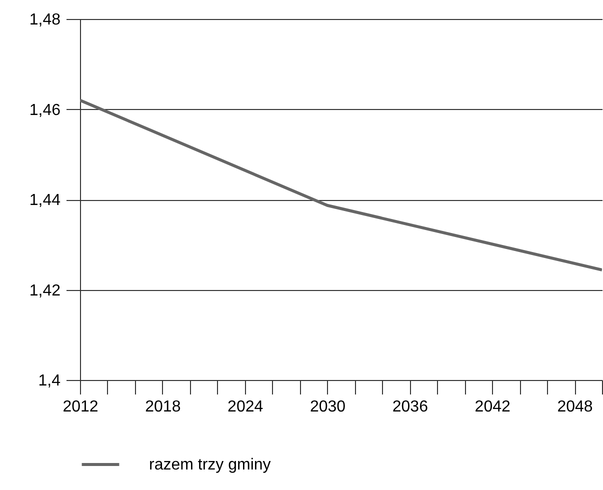  What do you see at coordinates (45, 20) in the screenshot?
I see `y-tick-label: 1,48` at bounding box center [45, 20].